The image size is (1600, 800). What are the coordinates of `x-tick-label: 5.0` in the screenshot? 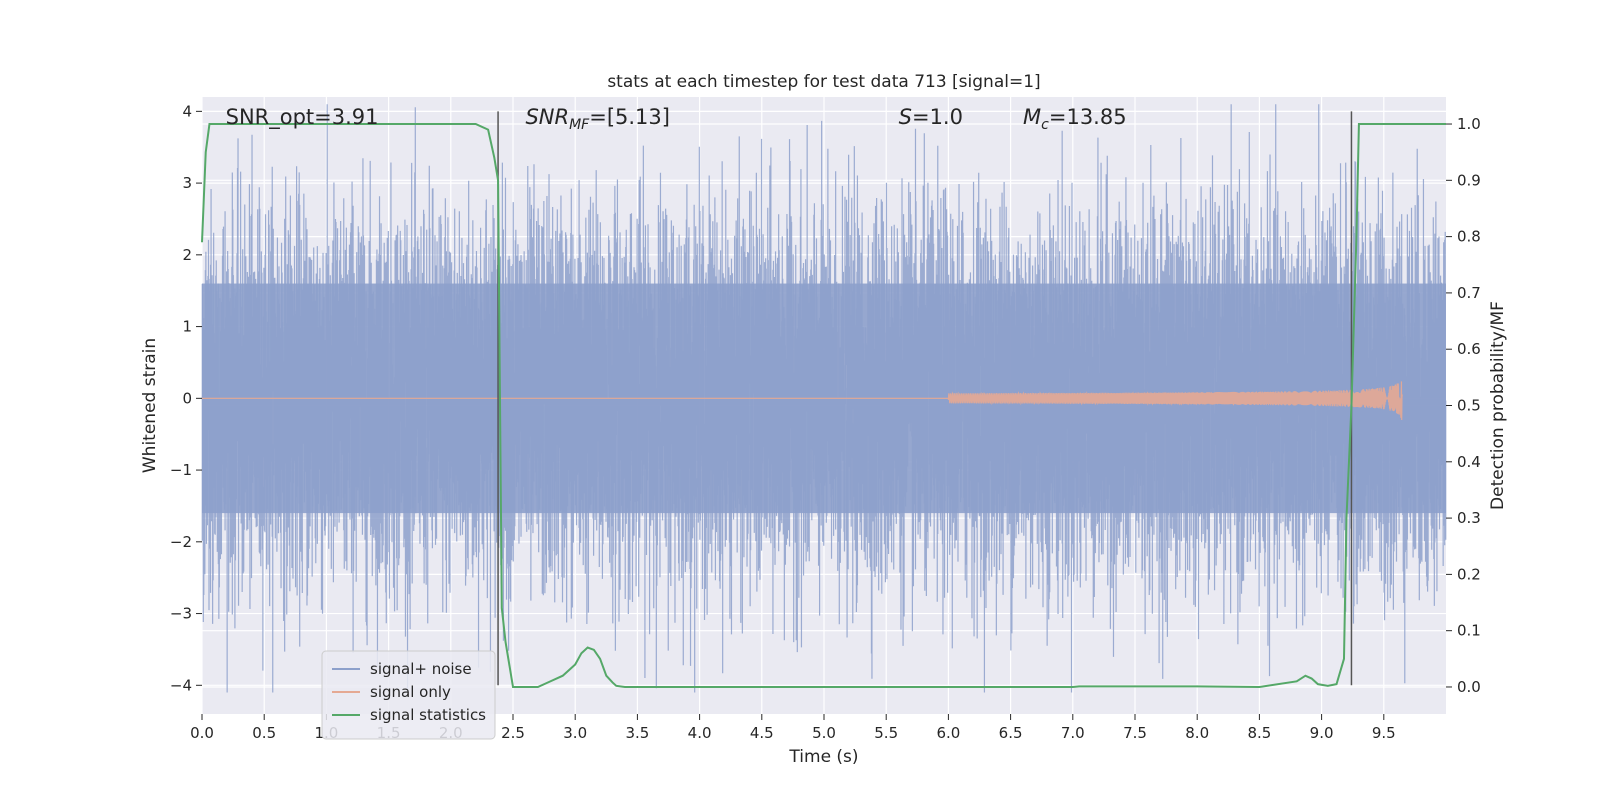 It's located at (824, 733).